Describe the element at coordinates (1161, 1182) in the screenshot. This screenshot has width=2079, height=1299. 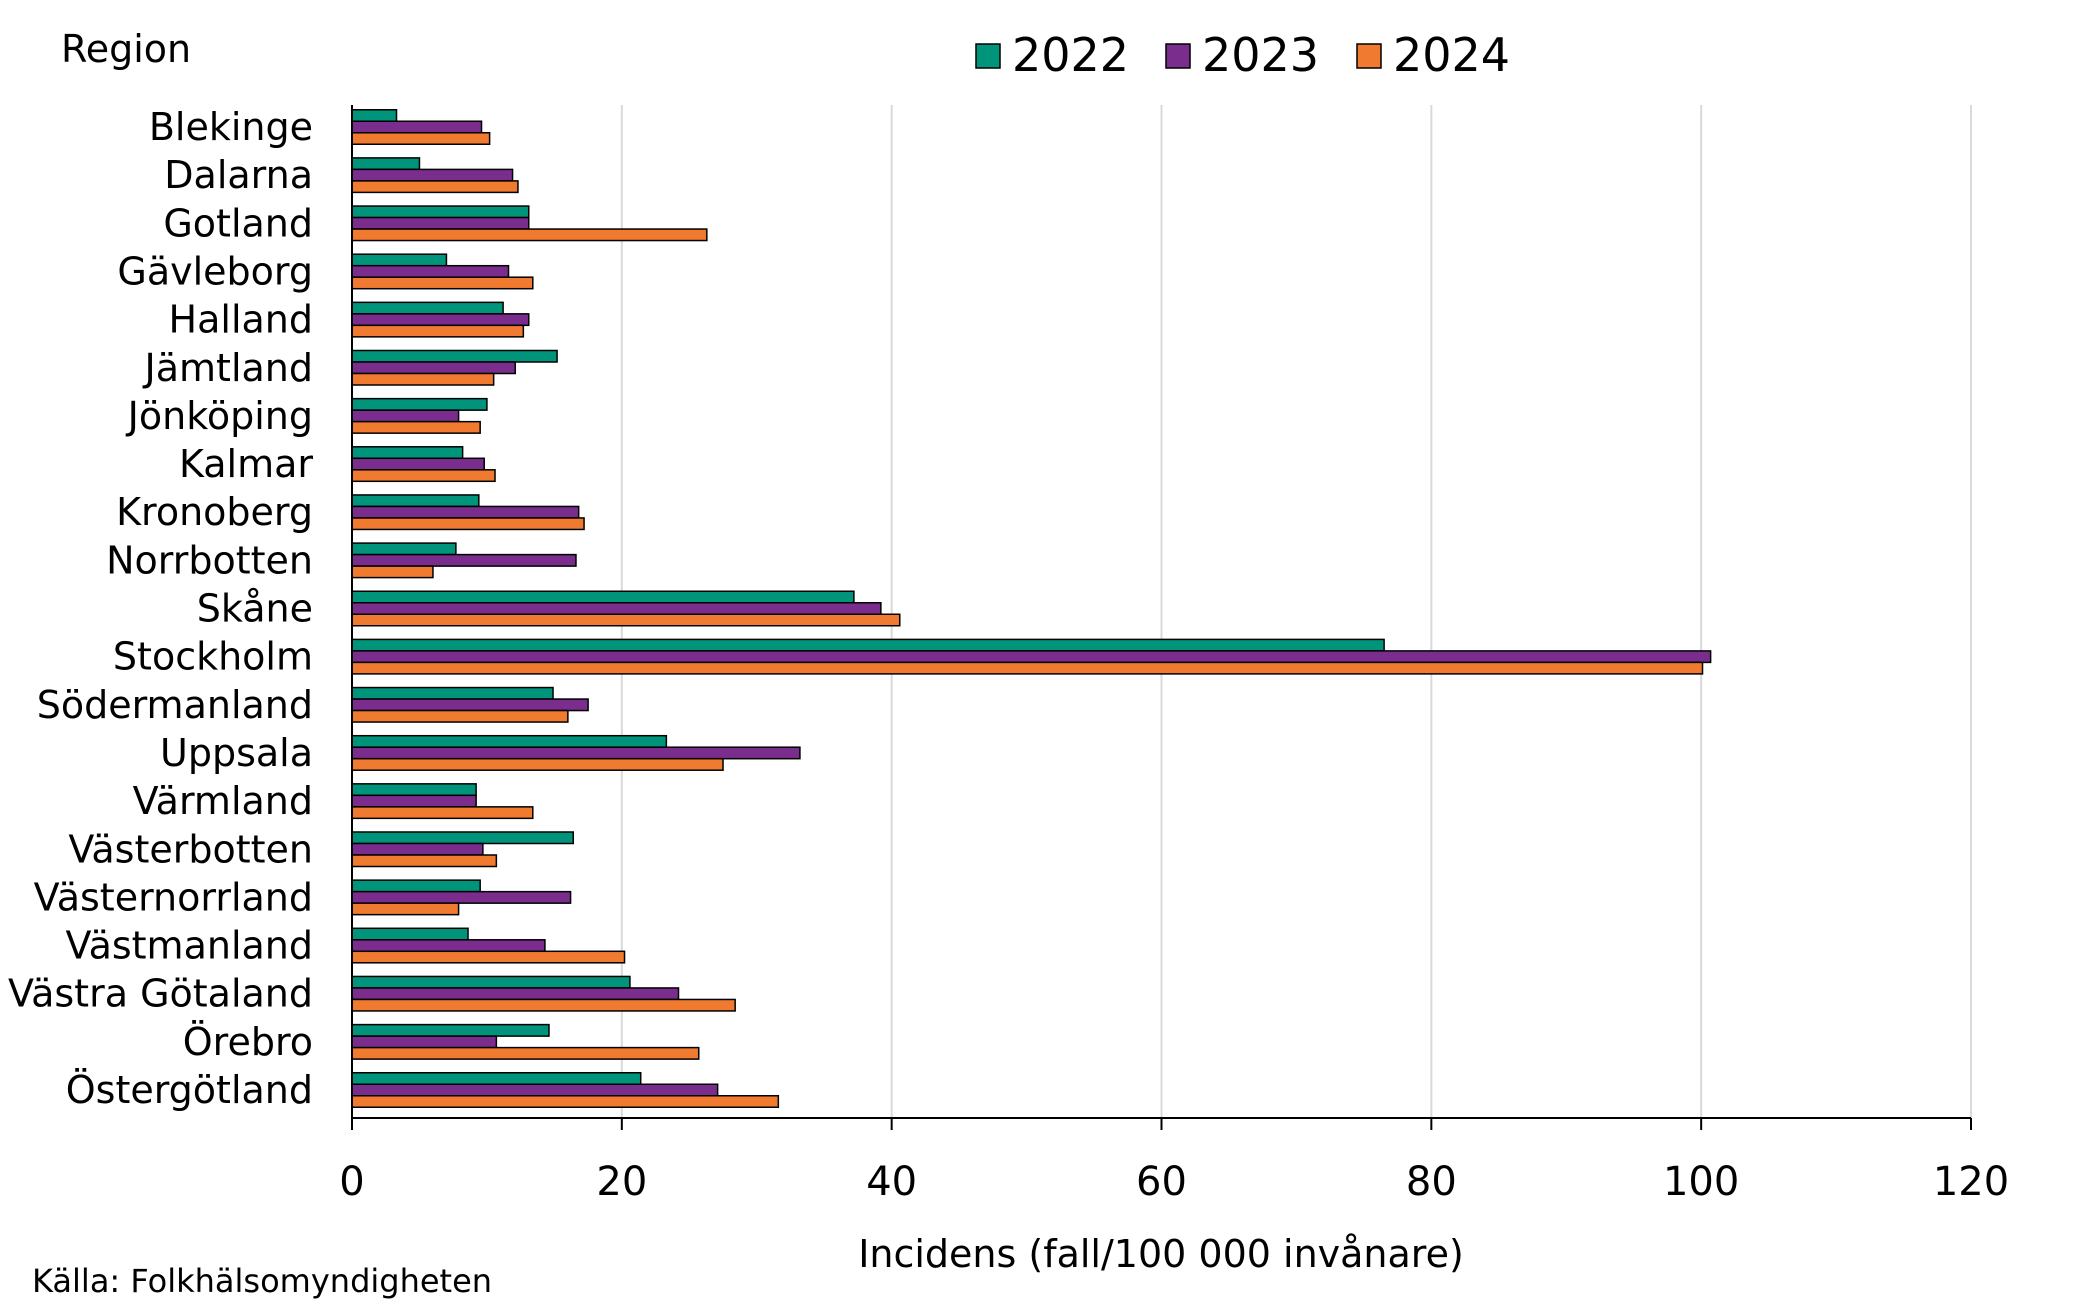
I see `x-tick-label-60: 60` at that location.